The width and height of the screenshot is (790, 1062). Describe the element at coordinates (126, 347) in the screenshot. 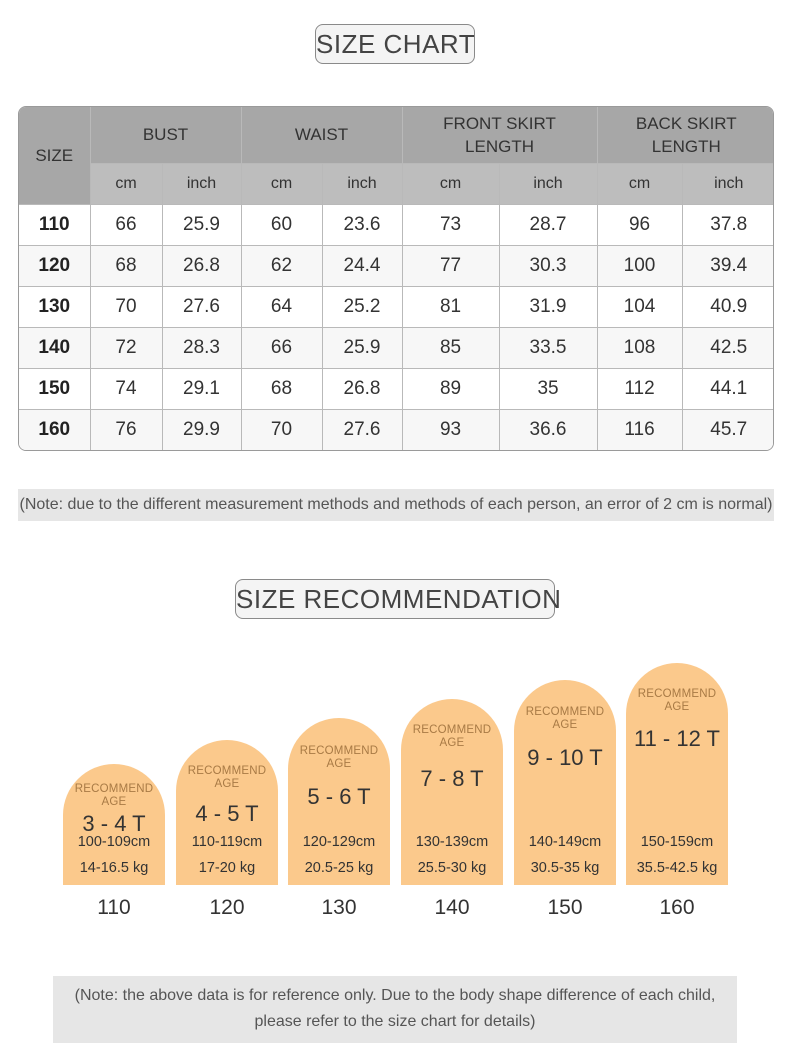

I see `measurement-cell: 72` at that location.